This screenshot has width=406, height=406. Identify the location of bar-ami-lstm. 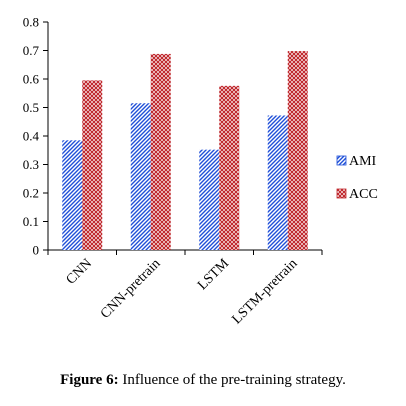
(209, 199).